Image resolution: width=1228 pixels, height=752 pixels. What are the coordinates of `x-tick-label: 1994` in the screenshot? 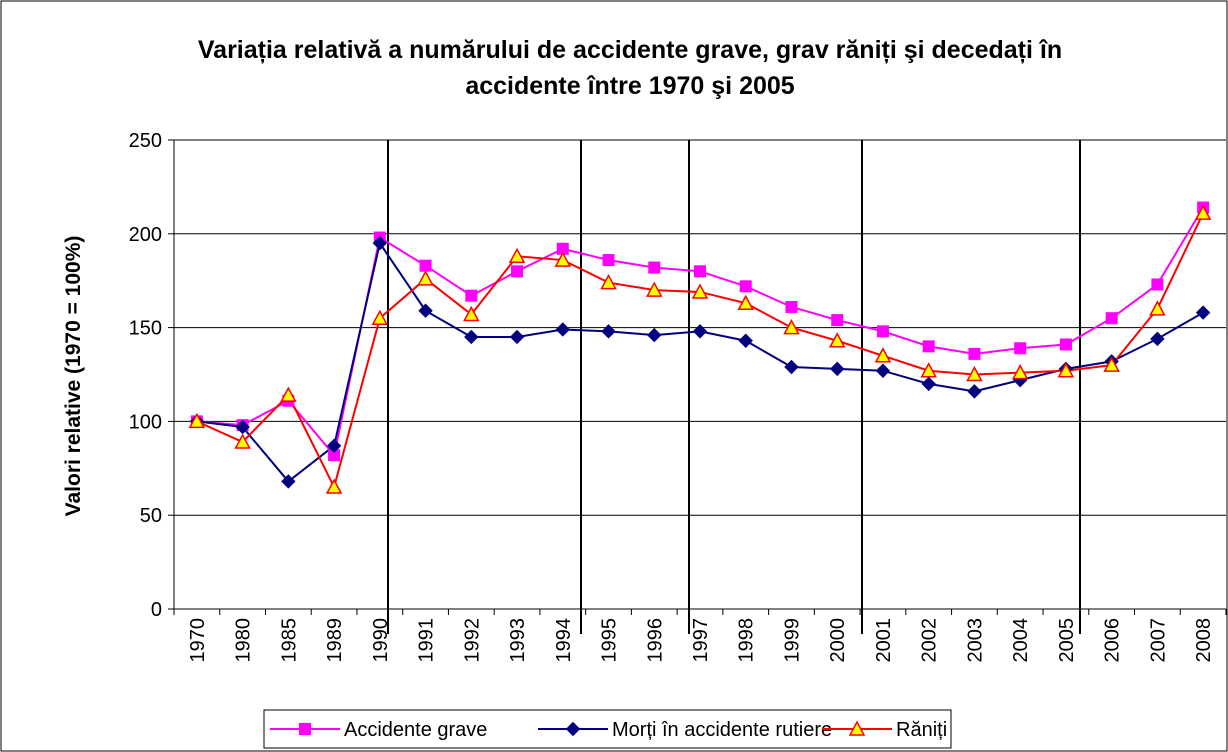 It's located at (564, 640).